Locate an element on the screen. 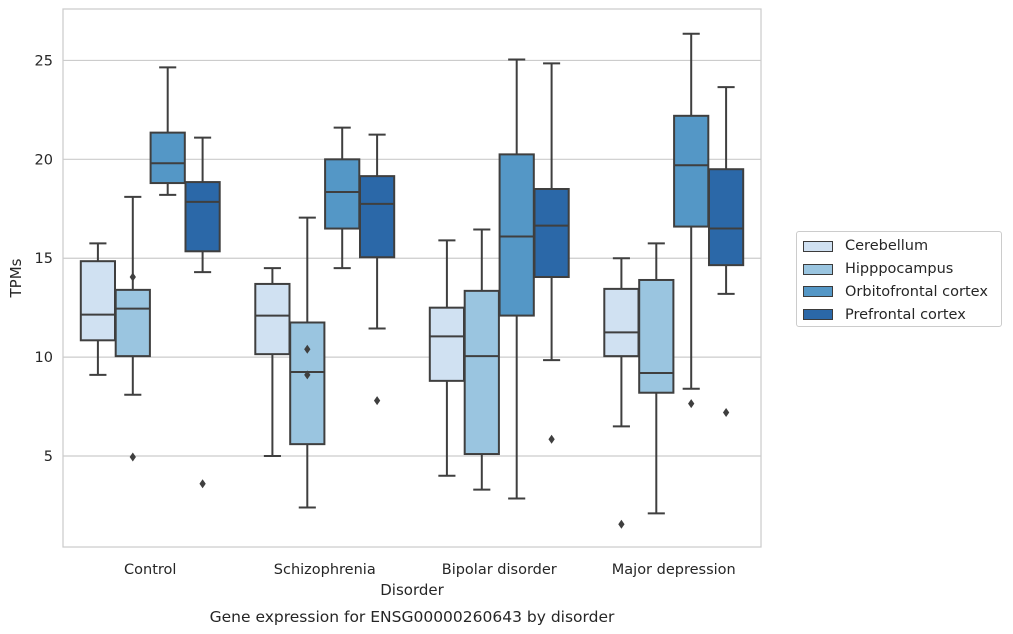 This screenshot has height=634, width=1013. x-axis-label: Disorder is located at coordinates (412, 590).